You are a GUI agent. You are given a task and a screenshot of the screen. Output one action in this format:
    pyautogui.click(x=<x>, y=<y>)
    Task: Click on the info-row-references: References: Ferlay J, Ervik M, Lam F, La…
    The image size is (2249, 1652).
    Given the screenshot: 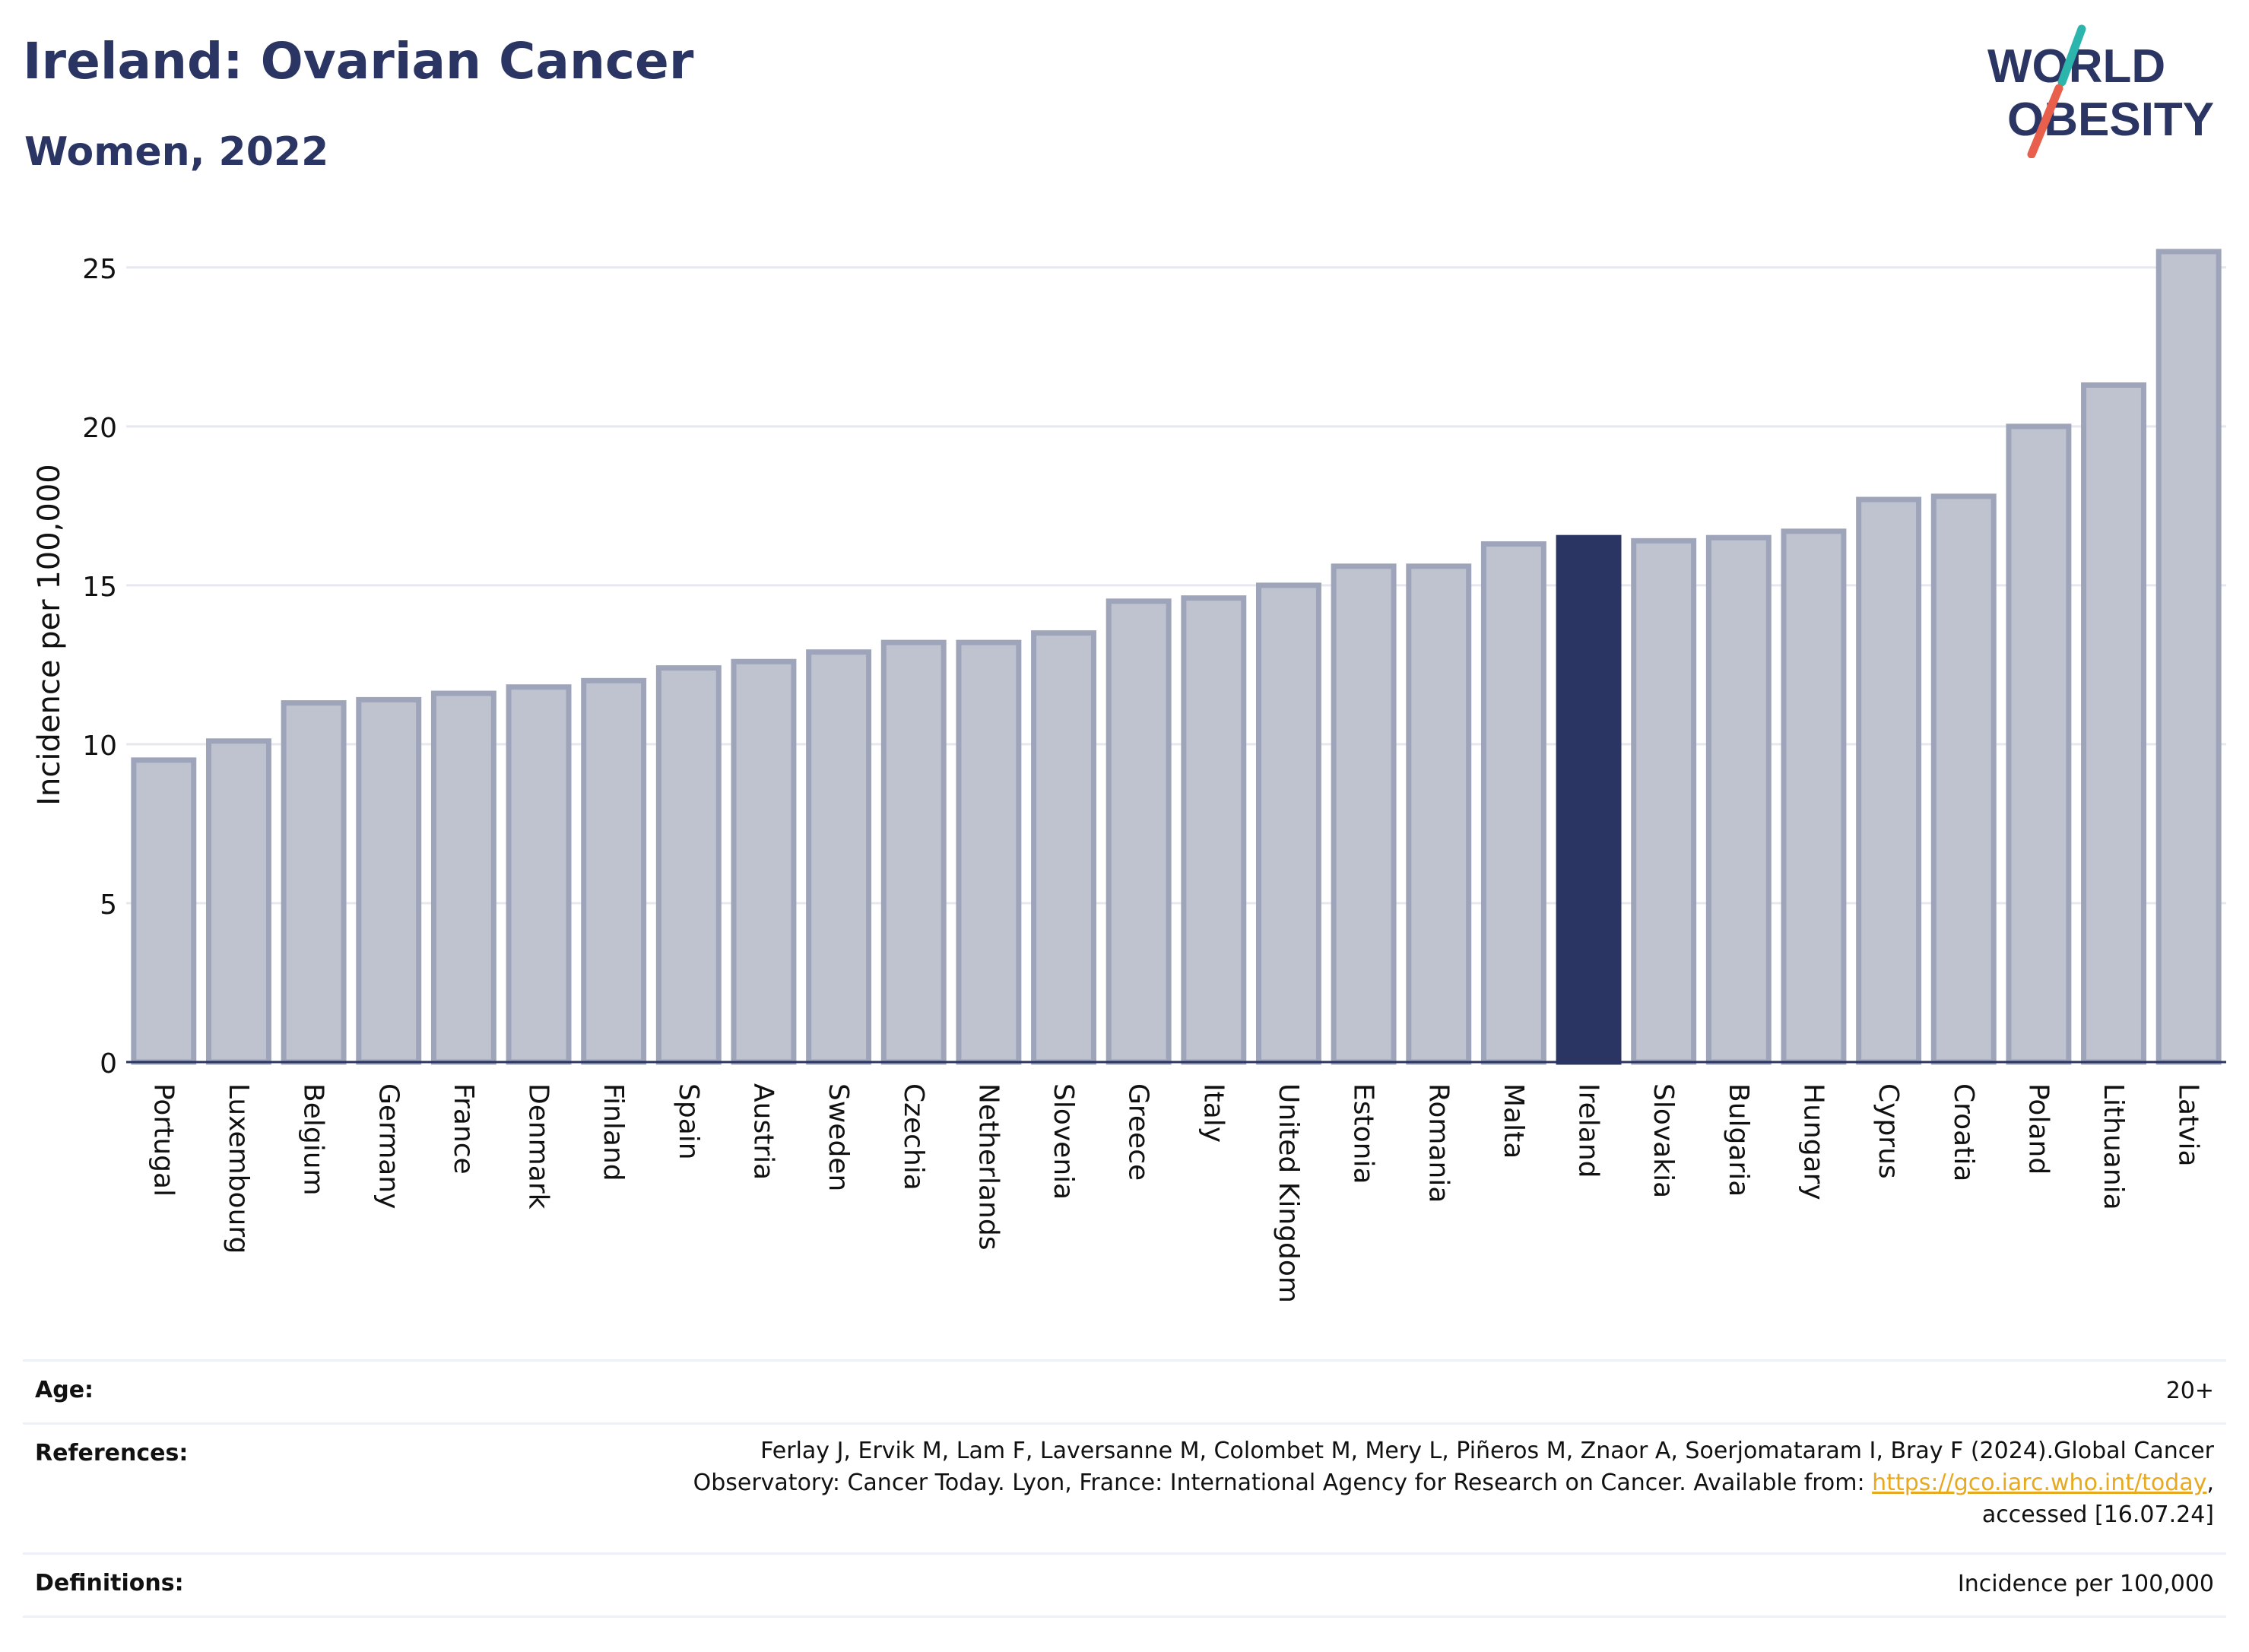 What is the action you would take?
    pyautogui.click(x=1124, y=1487)
    